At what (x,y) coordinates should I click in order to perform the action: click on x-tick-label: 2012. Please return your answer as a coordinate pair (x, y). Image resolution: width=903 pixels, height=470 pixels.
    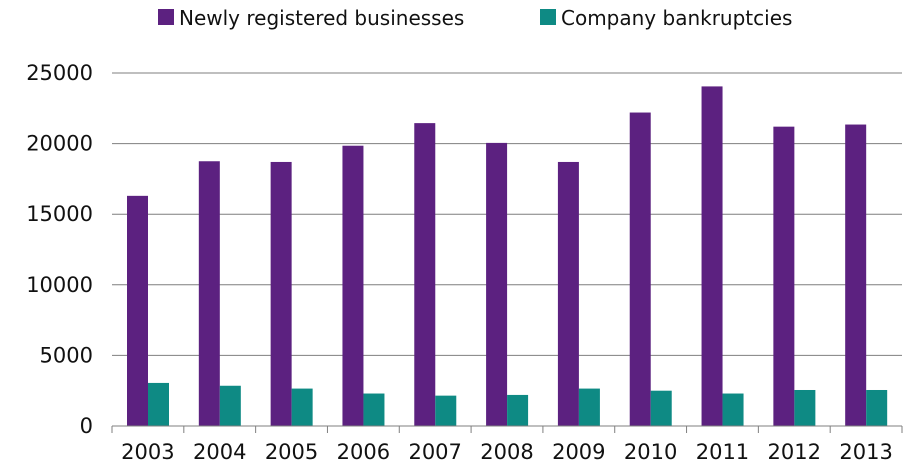
    Looking at the image, I should click on (794, 452).